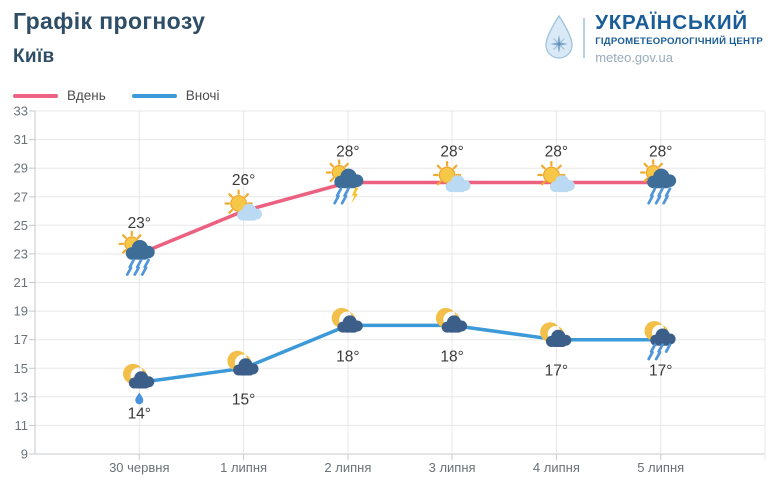 The image size is (773, 492). I want to click on y-axis-label: 31, so click(21, 139).